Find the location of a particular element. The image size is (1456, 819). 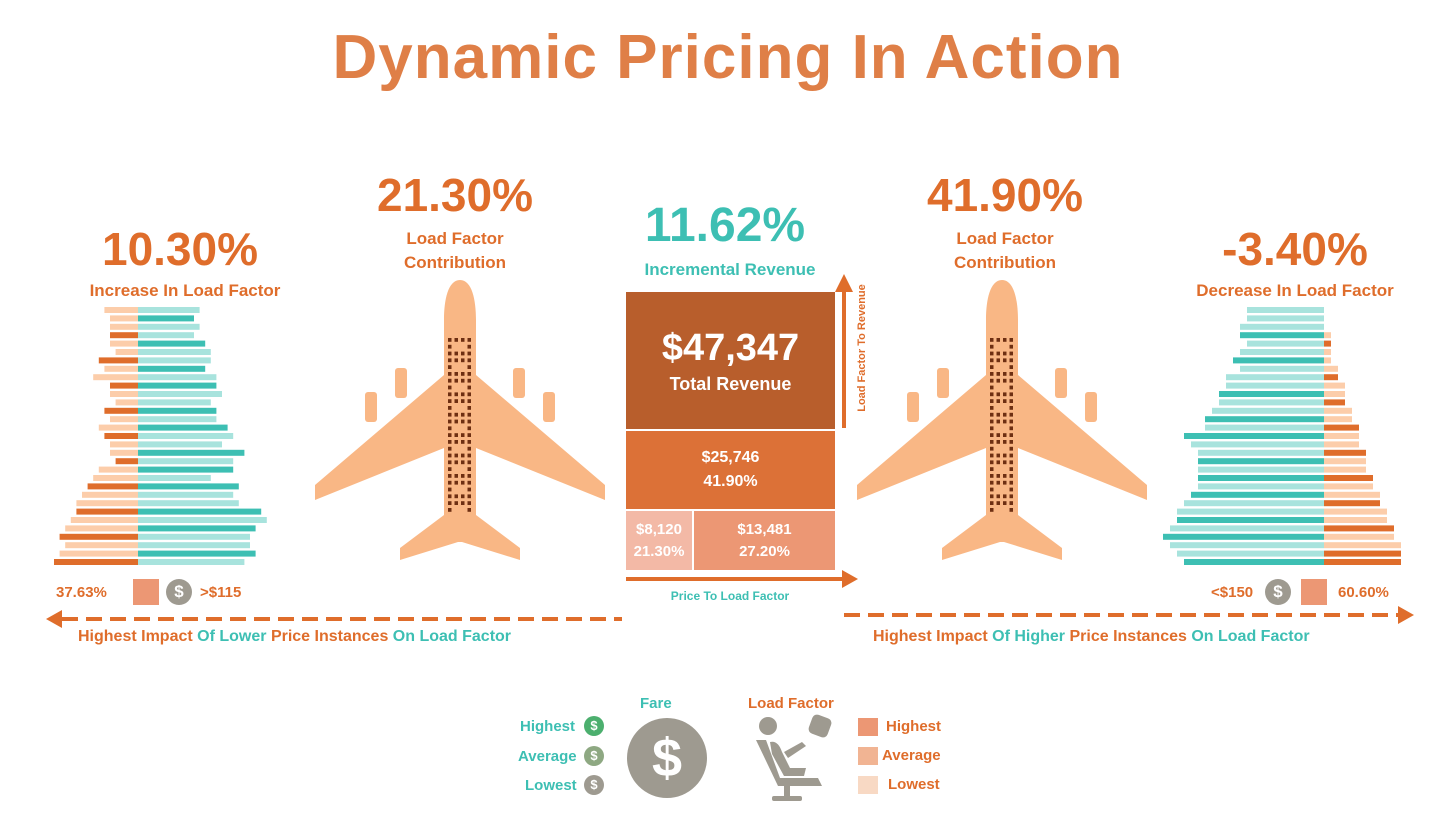

center-kpi-label: Incremental Revenue is located at coordinates (730, 269).